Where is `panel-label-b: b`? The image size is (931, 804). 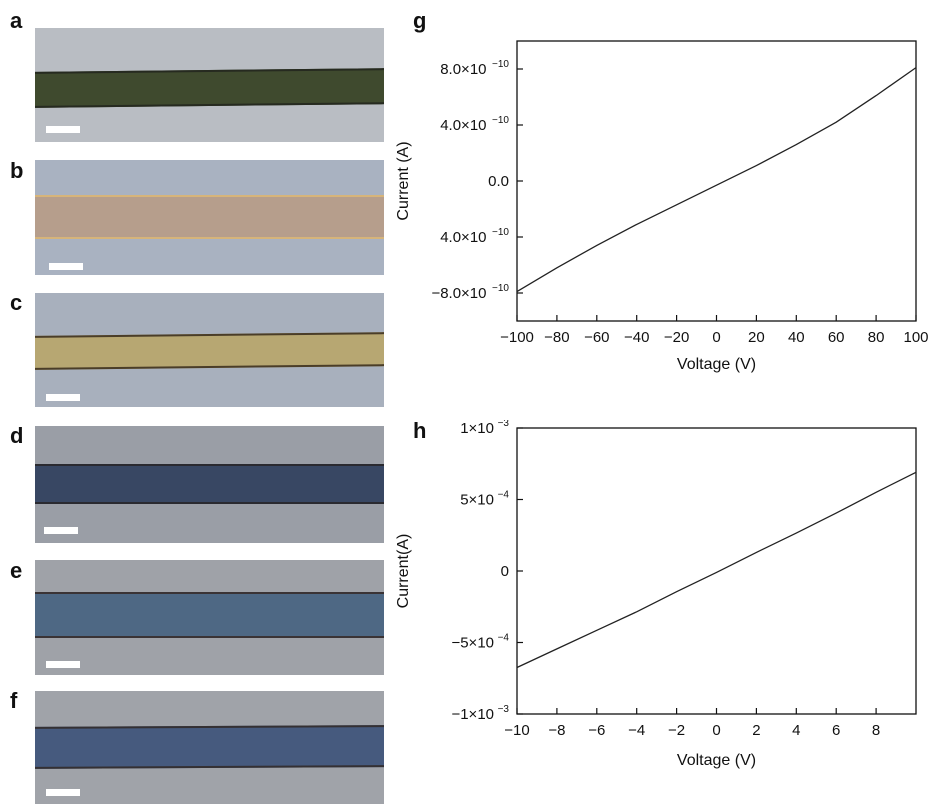 panel-label-b: b is located at coordinates (16, 171).